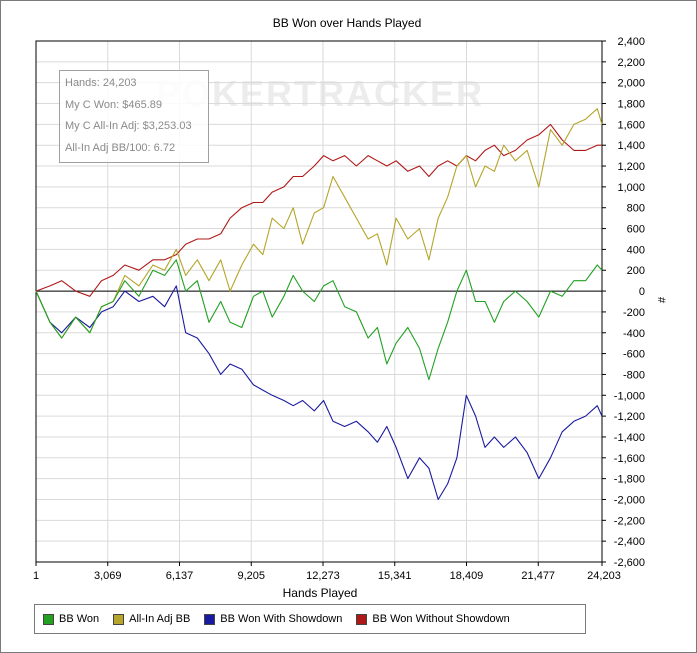 The width and height of the screenshot is (697, 653). What do you see at coordinates (538, 576) in the screenshot?
I see `x-tick-label: 21,477` at bounding box center [538, 576].